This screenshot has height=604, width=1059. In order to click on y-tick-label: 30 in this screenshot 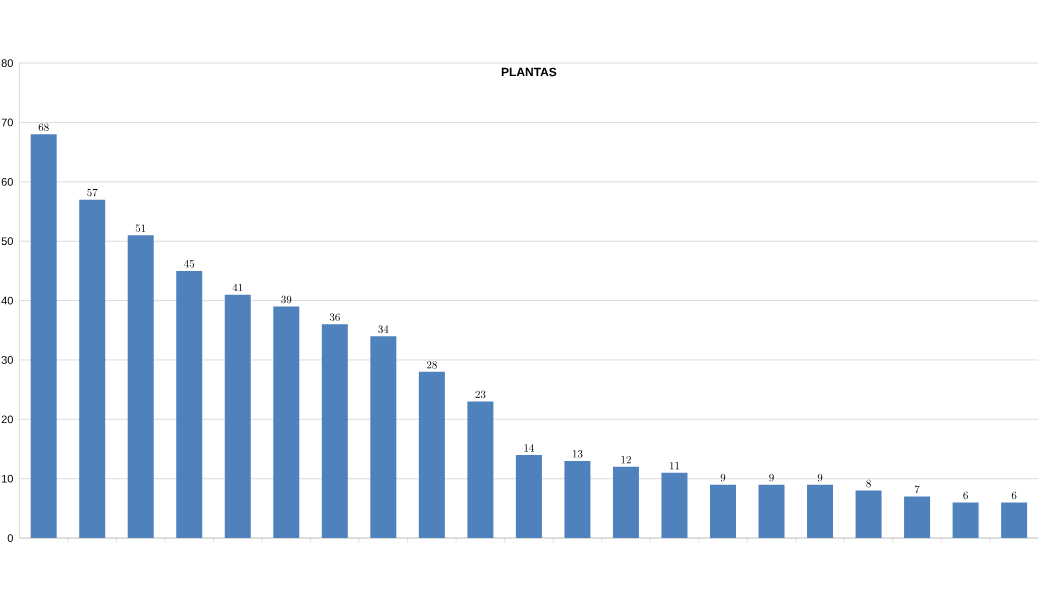, I will do `click(7, 360)`.